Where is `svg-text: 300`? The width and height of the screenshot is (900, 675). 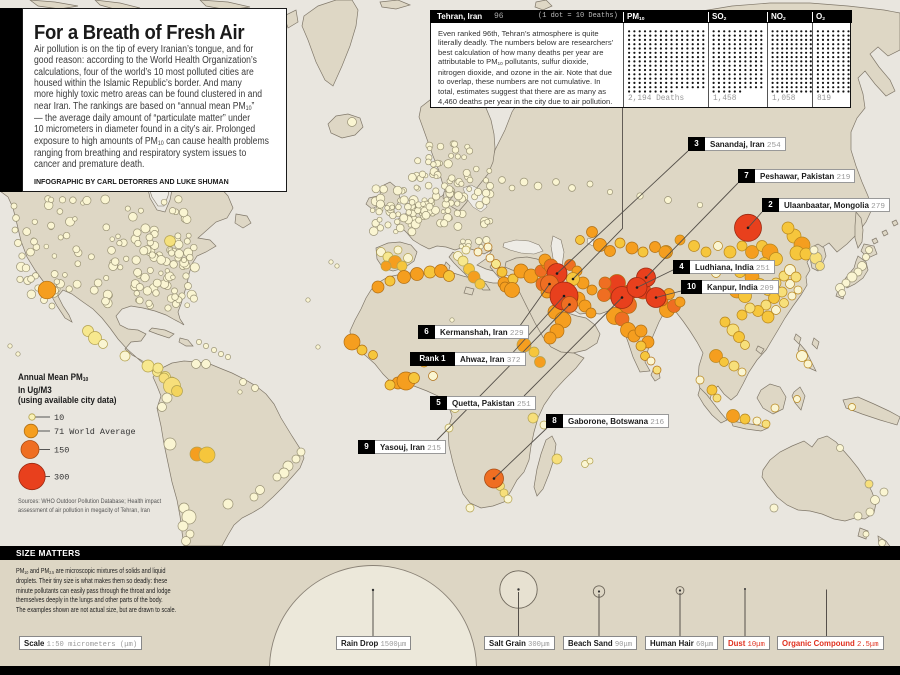
svg-text: 300 is located at coordinates (61, 478).